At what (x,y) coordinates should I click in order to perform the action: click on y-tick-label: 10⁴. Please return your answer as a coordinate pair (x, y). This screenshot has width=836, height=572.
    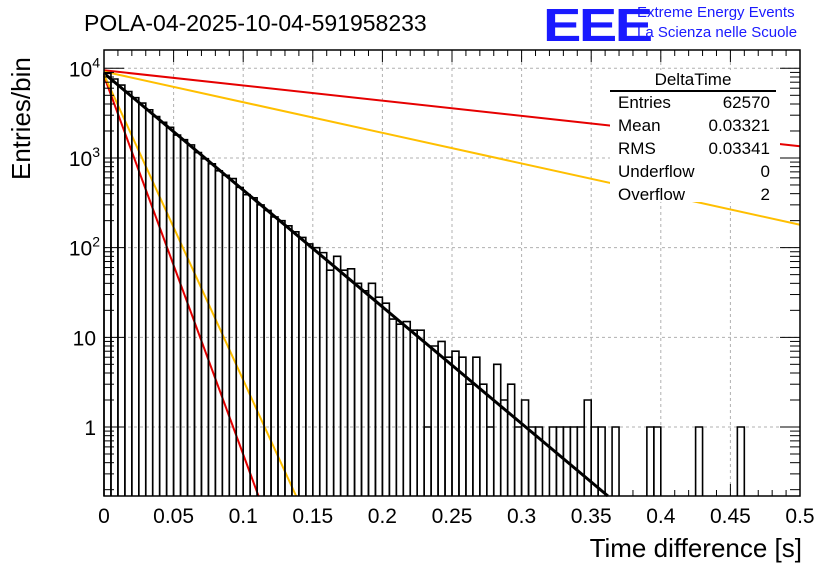
    Looking at the image, I should click on (84, 67).